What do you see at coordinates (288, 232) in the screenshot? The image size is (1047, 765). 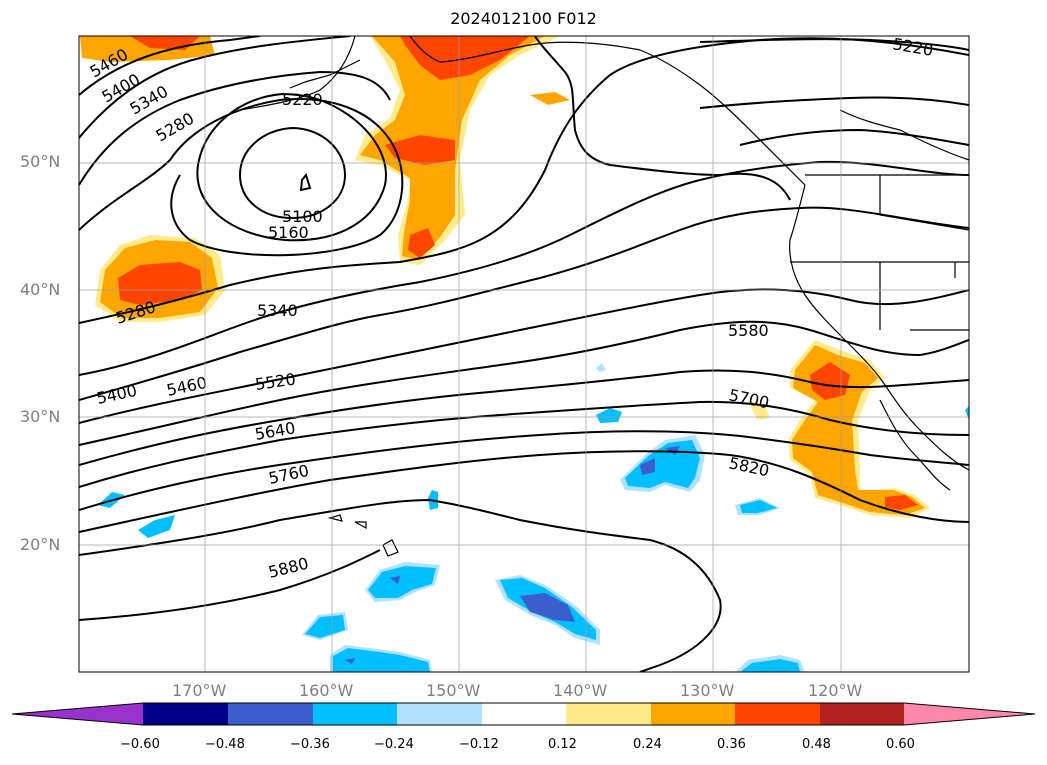 I see `contour-label-5160: 5160` at bounding box center [288, 232].